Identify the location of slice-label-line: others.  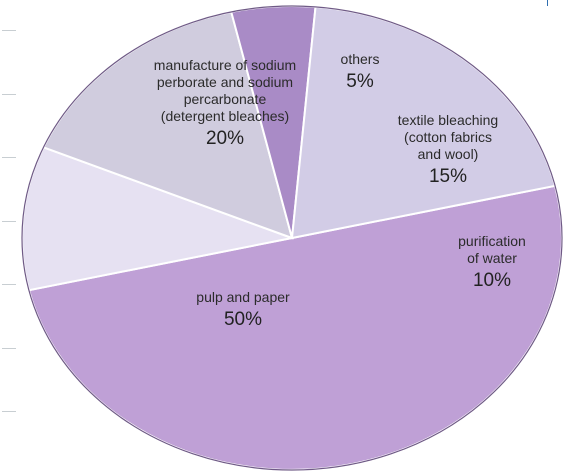
(360, 59).